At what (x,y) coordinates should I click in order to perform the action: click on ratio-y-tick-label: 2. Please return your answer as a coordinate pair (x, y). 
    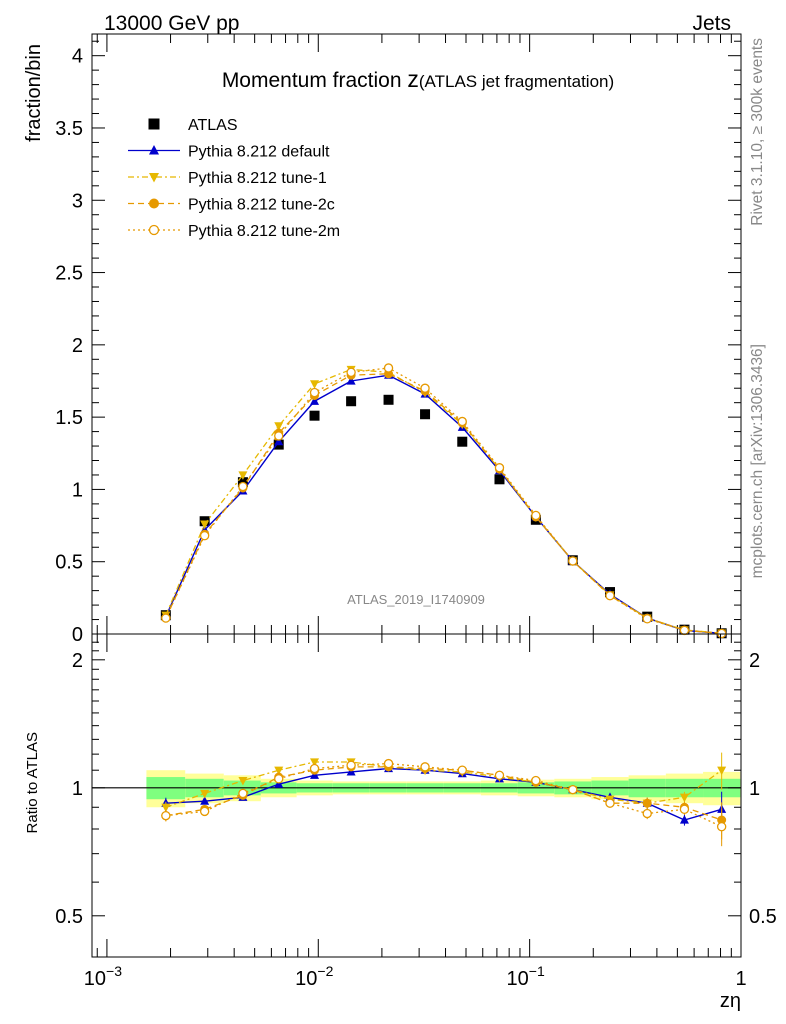
    Looking at the image, I should click on (77, 661).